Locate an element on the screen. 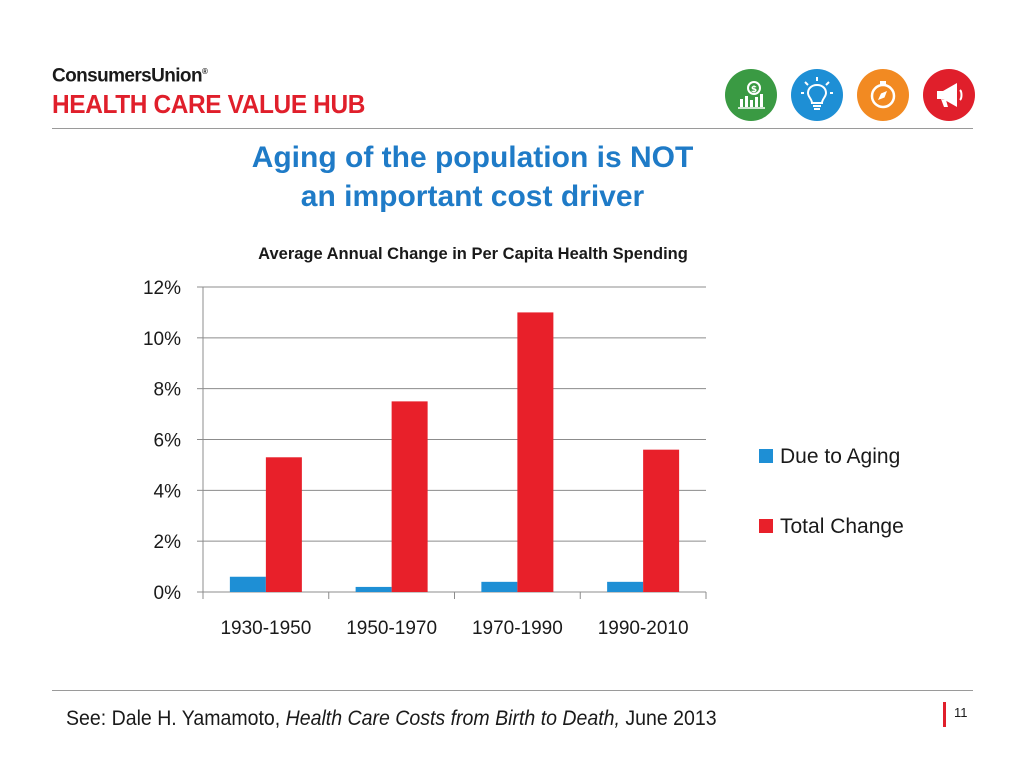 This screenshot has width=1024, height=768. x-tick-label: 1950-1970 is located at coordinates (391, 628).